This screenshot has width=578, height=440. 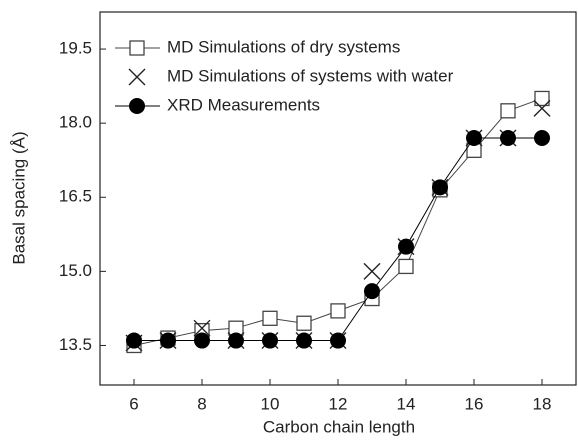 I want to click on y-axis-label: Basal spacing (Å), so click(x=18, y=197).